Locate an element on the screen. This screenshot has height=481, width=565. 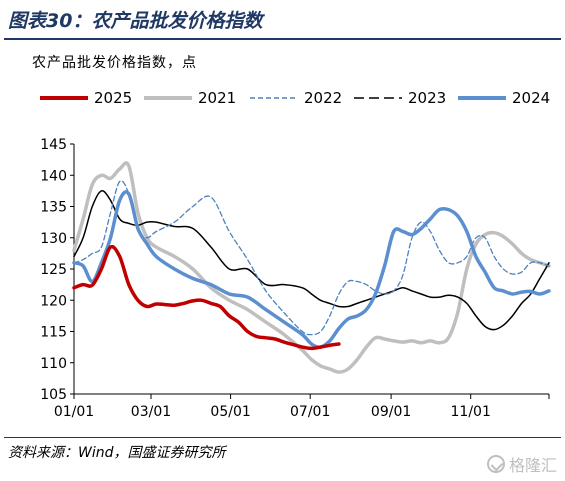
chart-legend: 2025 2021 2022 2023 2024 is located at coordinates (300, 98).